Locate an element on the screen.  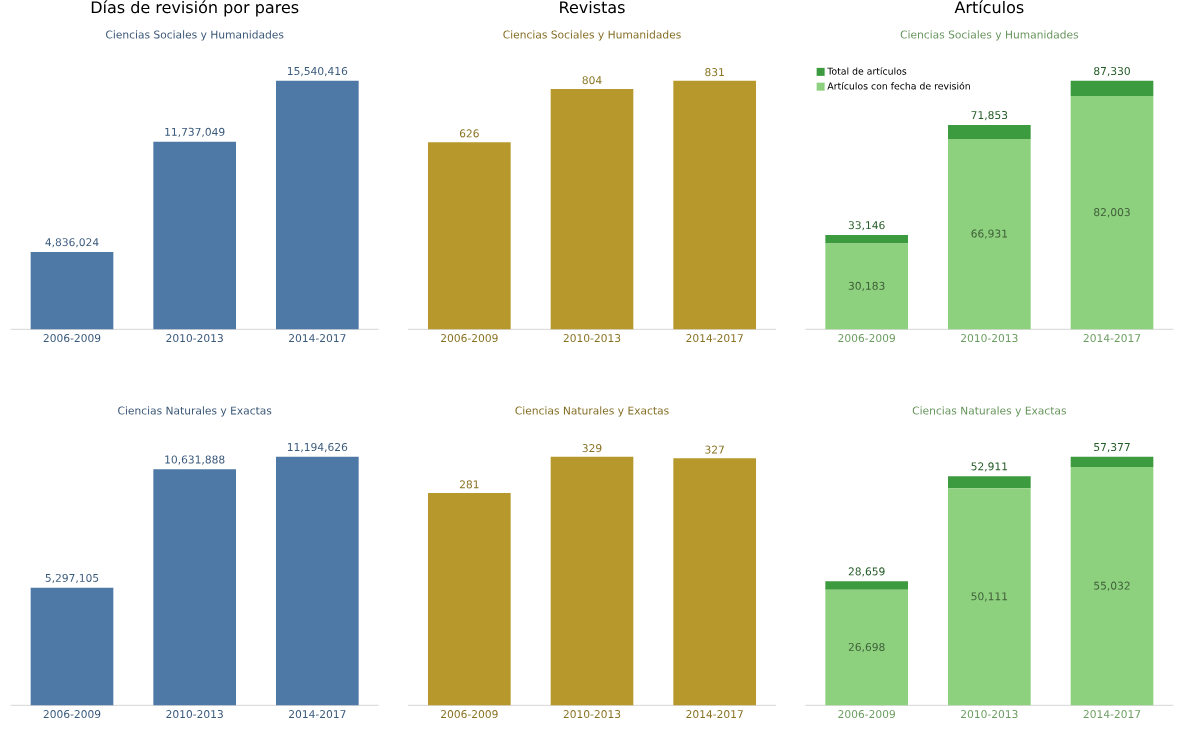
data-label: 11,194,626 is located at coordinates (317, 447).